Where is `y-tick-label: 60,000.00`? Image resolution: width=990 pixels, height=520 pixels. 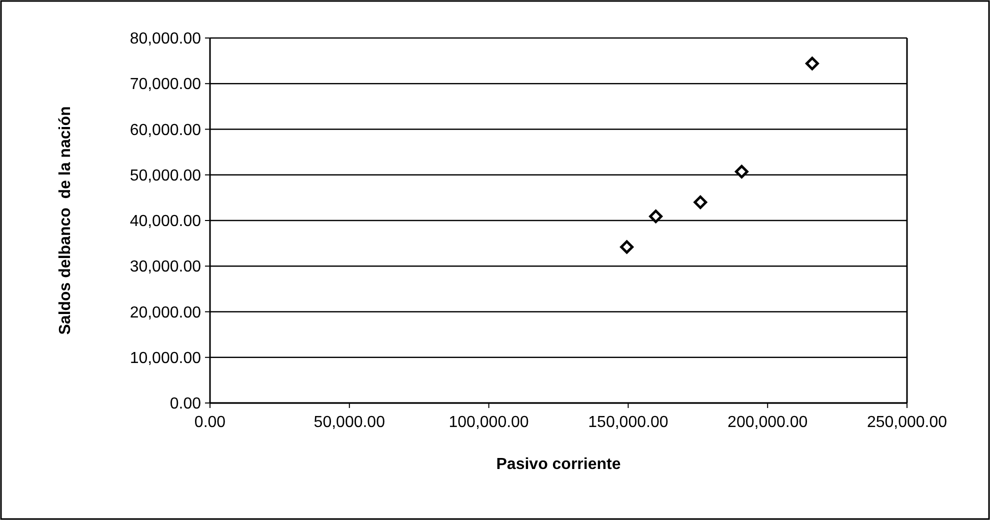 y-tick-label: 60,000.00 is located at coordinates (166, 130).